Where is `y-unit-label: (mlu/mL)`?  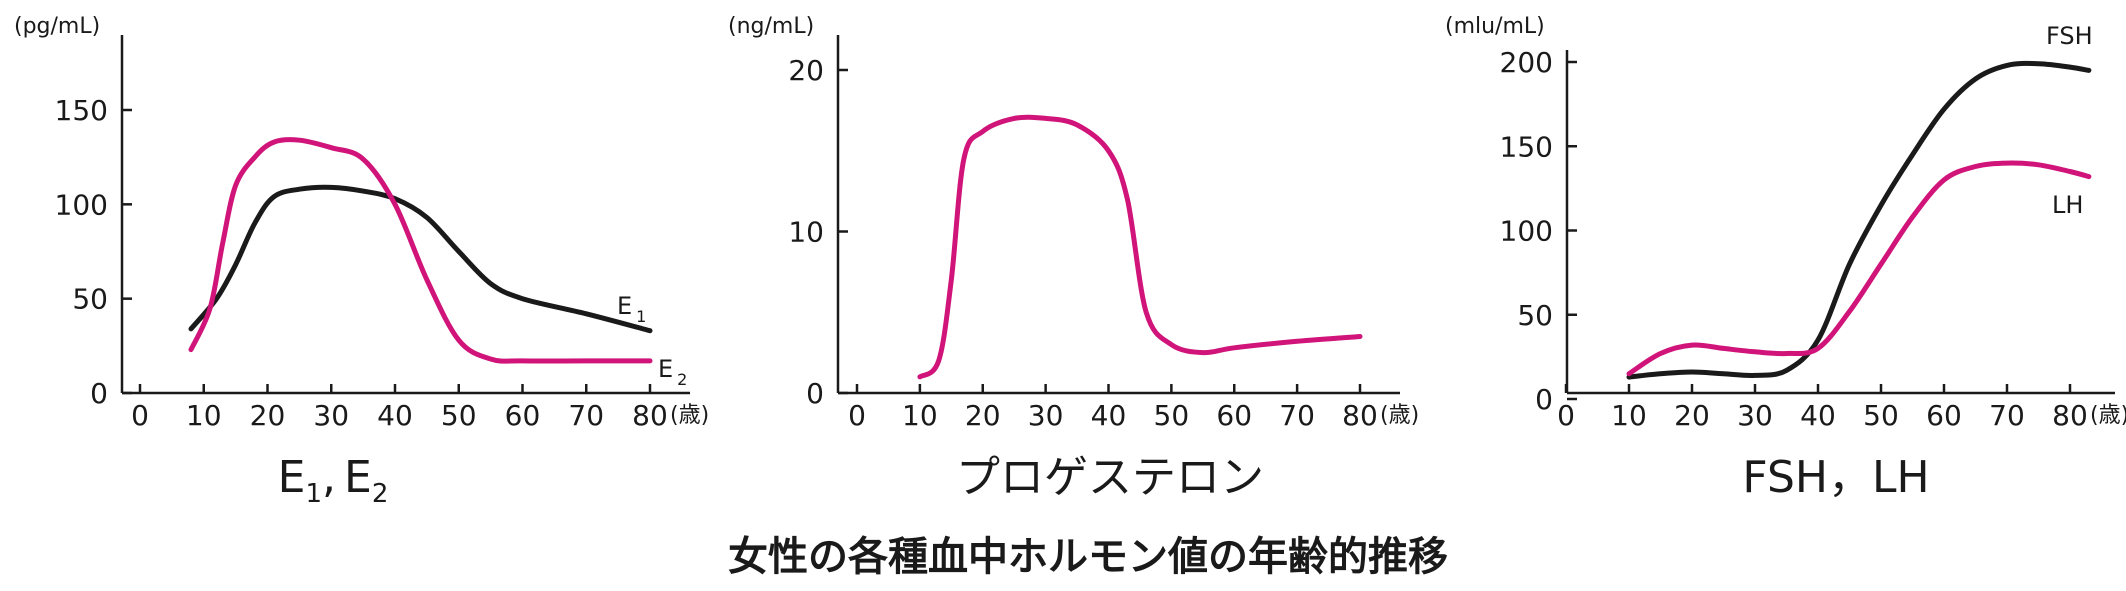 y-unit-label: (mlu/mL) is located at coordinates (1495, 26).